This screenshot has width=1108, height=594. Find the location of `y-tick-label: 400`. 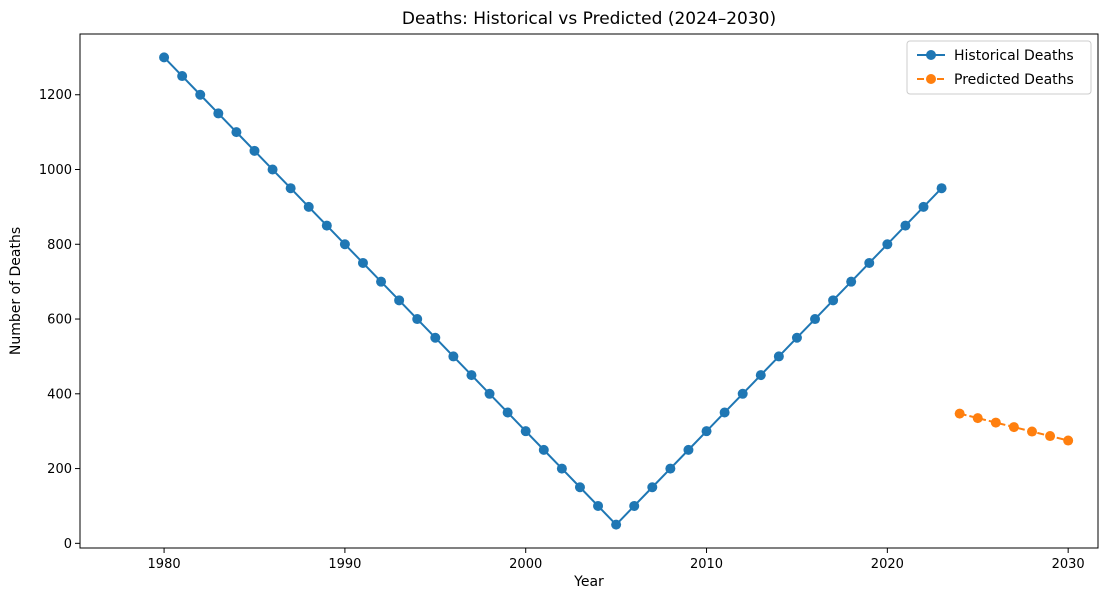

y-tick-label: 400 is located at coordinates (59, 394).